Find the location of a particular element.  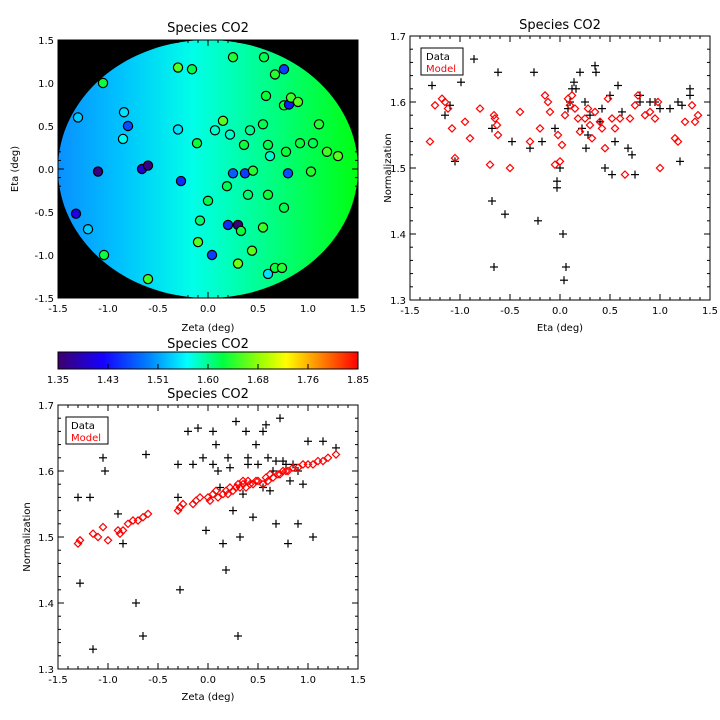

eta-title: Species CO2 is located at coordinates (560, 25).